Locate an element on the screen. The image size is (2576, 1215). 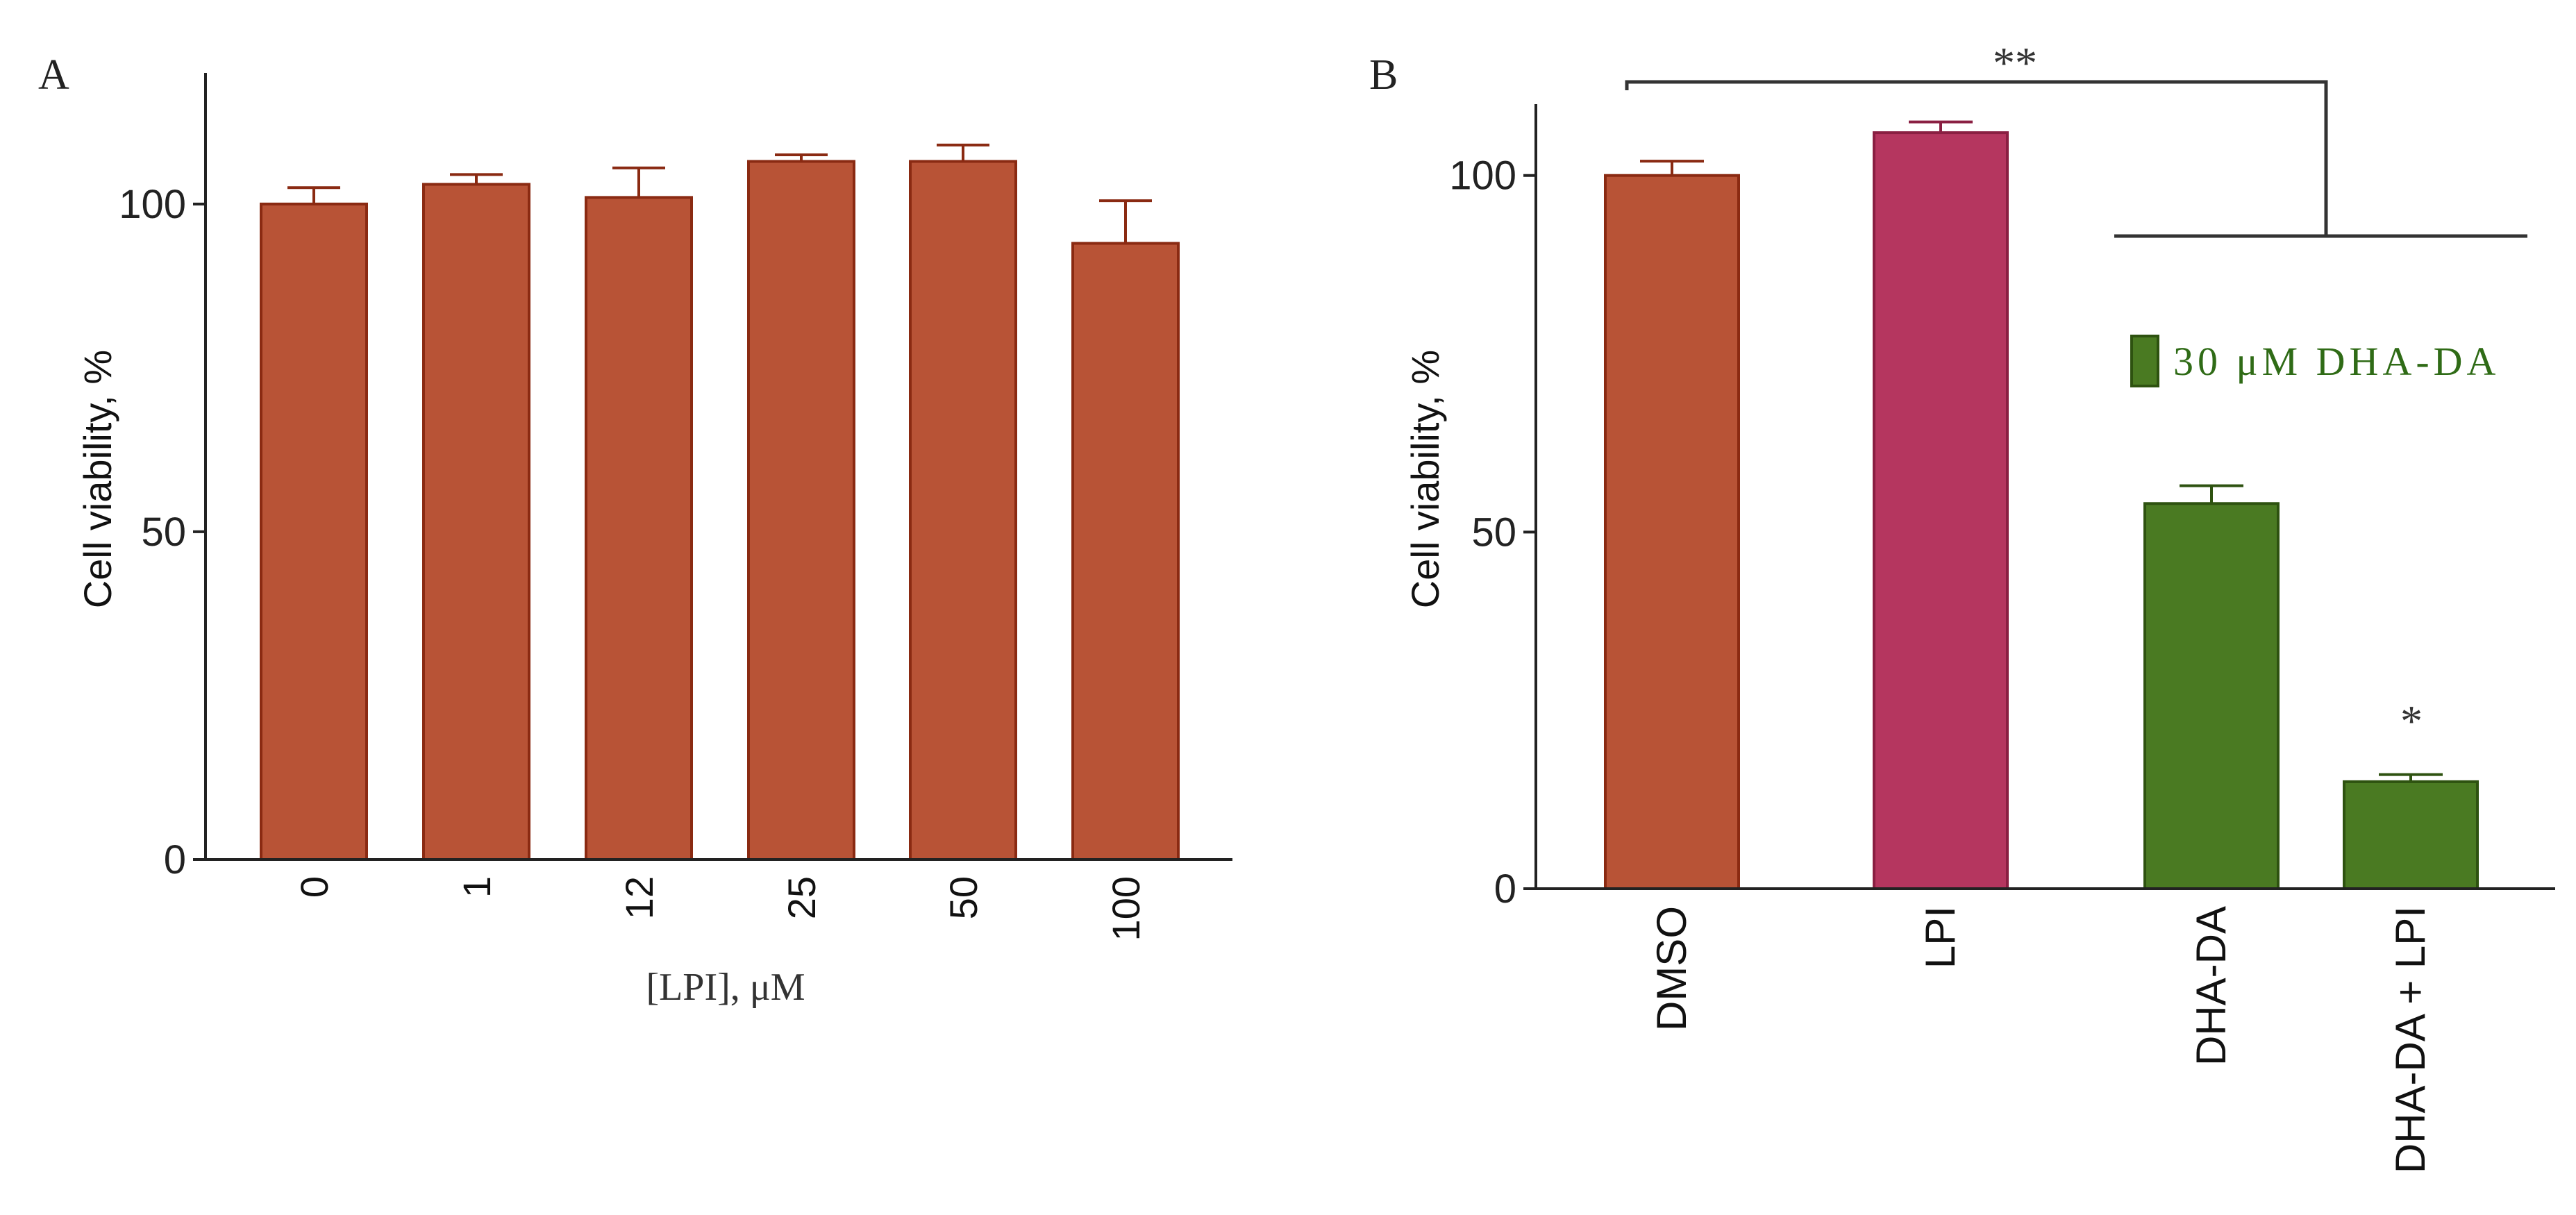
legend-label: 30 μM DHA-DA is located at coordinates (2336, 362).